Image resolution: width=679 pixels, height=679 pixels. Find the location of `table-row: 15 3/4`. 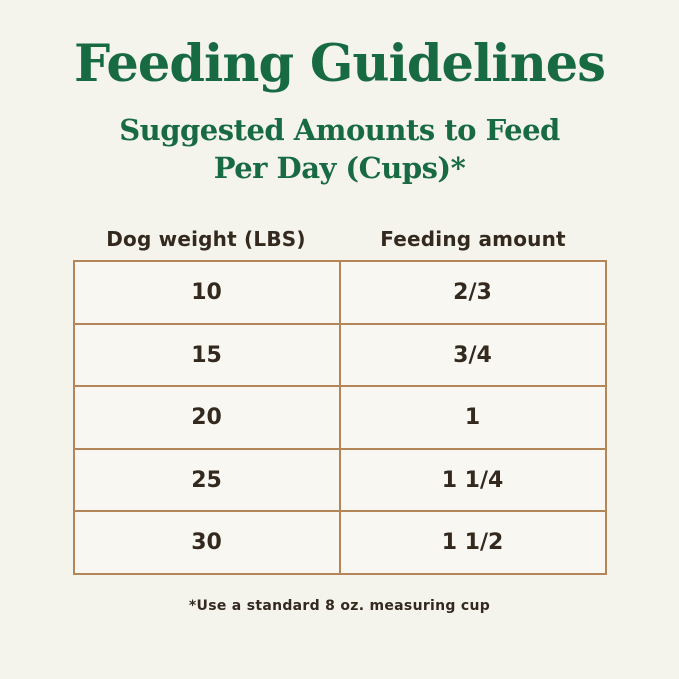

table-row: 15 3/4 is located at coordinates (339, 355).